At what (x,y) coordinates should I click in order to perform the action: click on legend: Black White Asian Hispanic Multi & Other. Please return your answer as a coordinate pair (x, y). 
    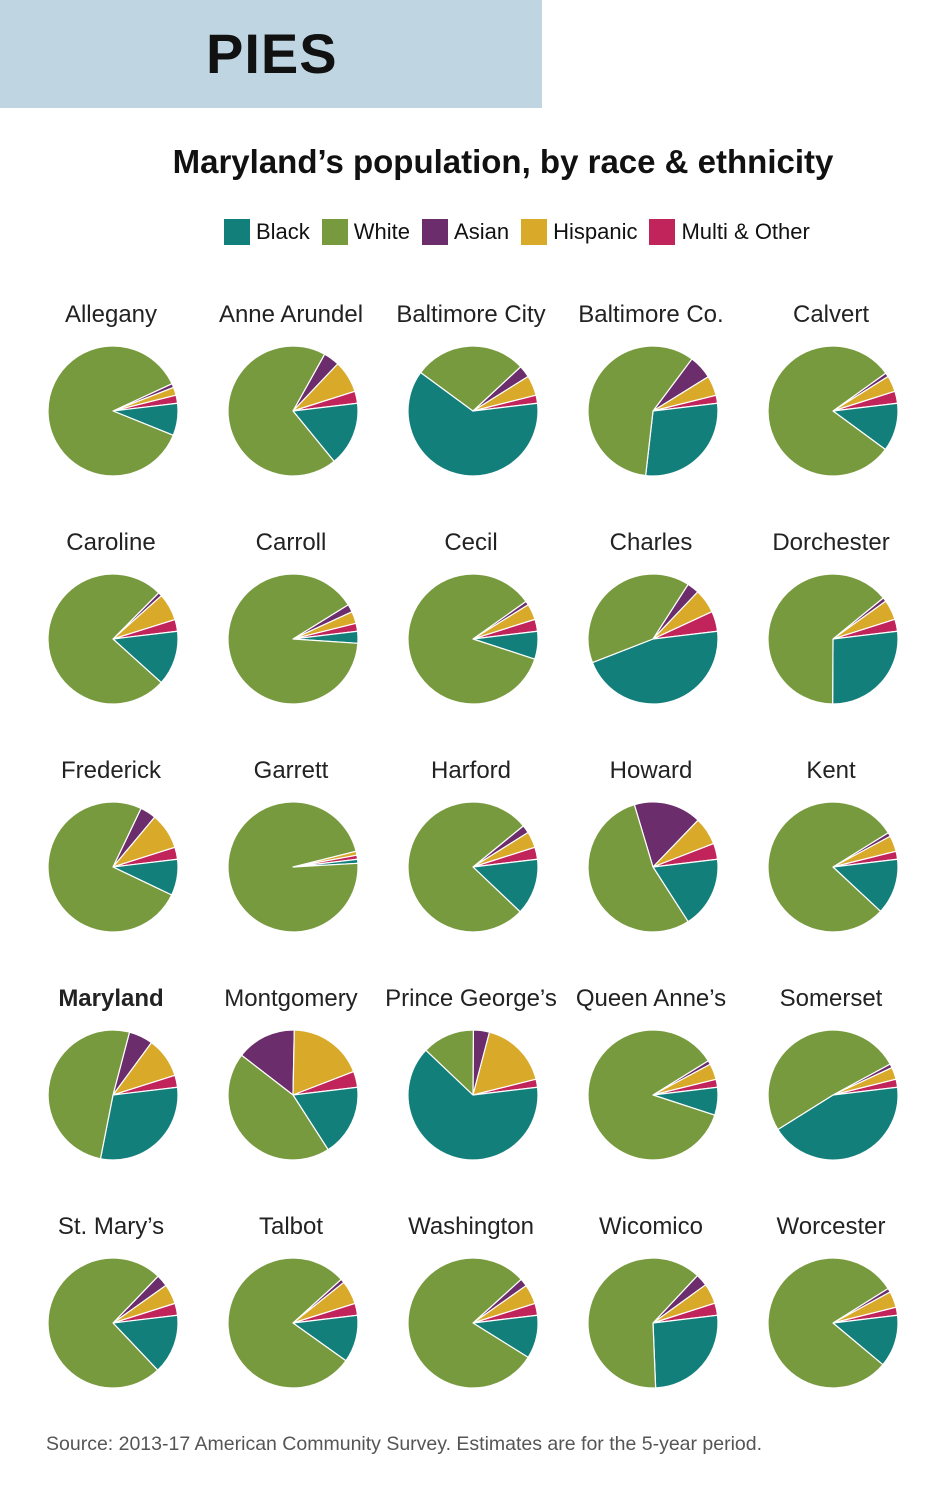
    Looking at the image, I should click on (523, 232).